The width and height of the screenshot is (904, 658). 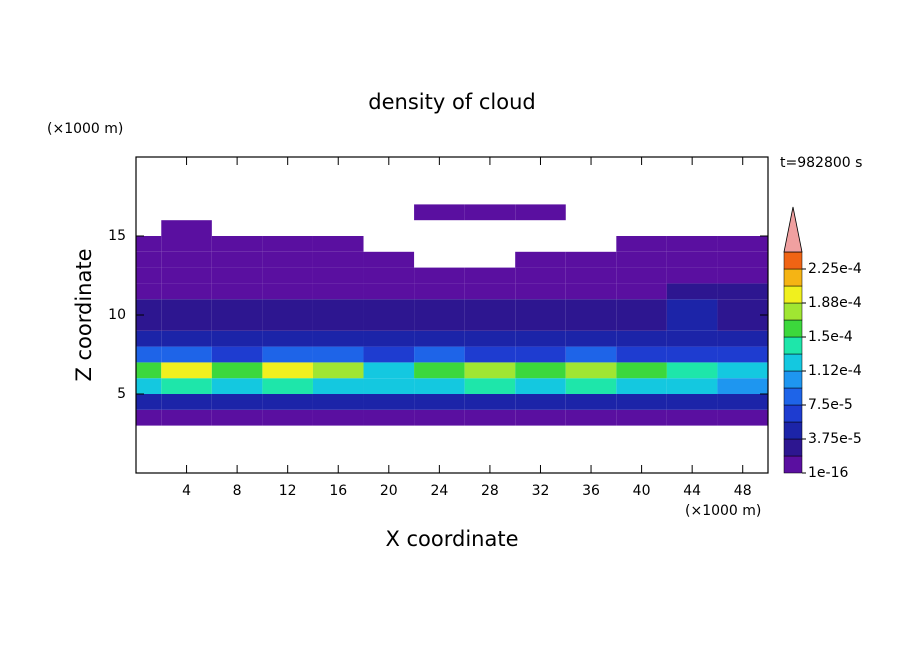 What do you see at coordinates (828, 473) in the screenshot?
I see `colorbar-label: 1e-16` at bounding box center [828, 473].